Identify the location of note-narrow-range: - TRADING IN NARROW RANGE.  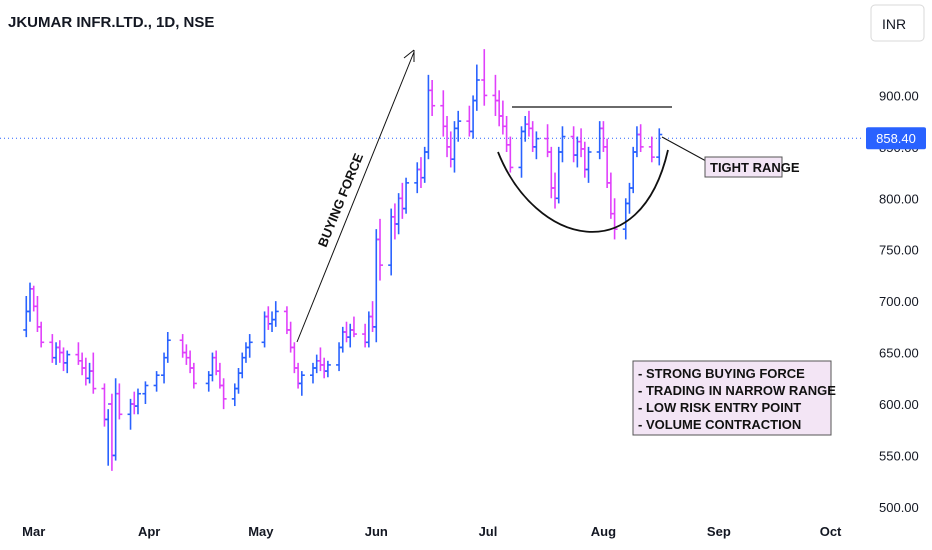
(737, 390).